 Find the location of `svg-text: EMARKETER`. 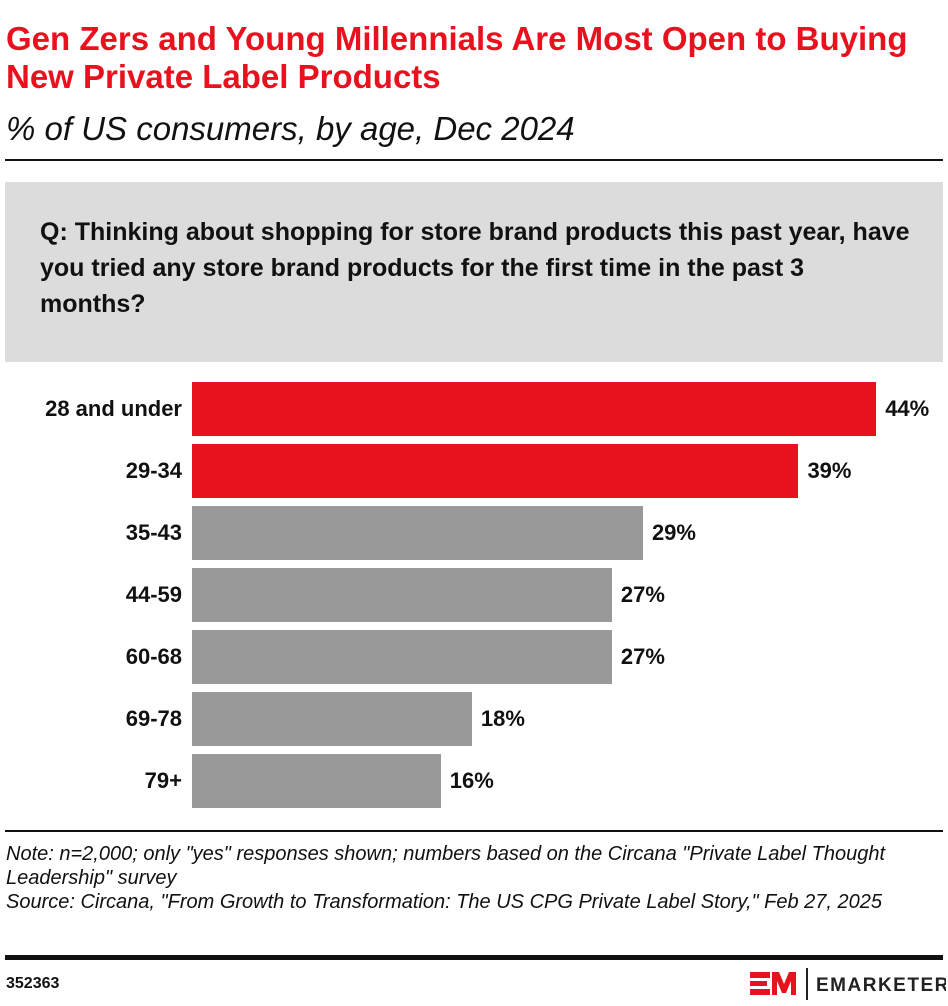

svg-text: EMARKETER is located at coordinates (881, 985).